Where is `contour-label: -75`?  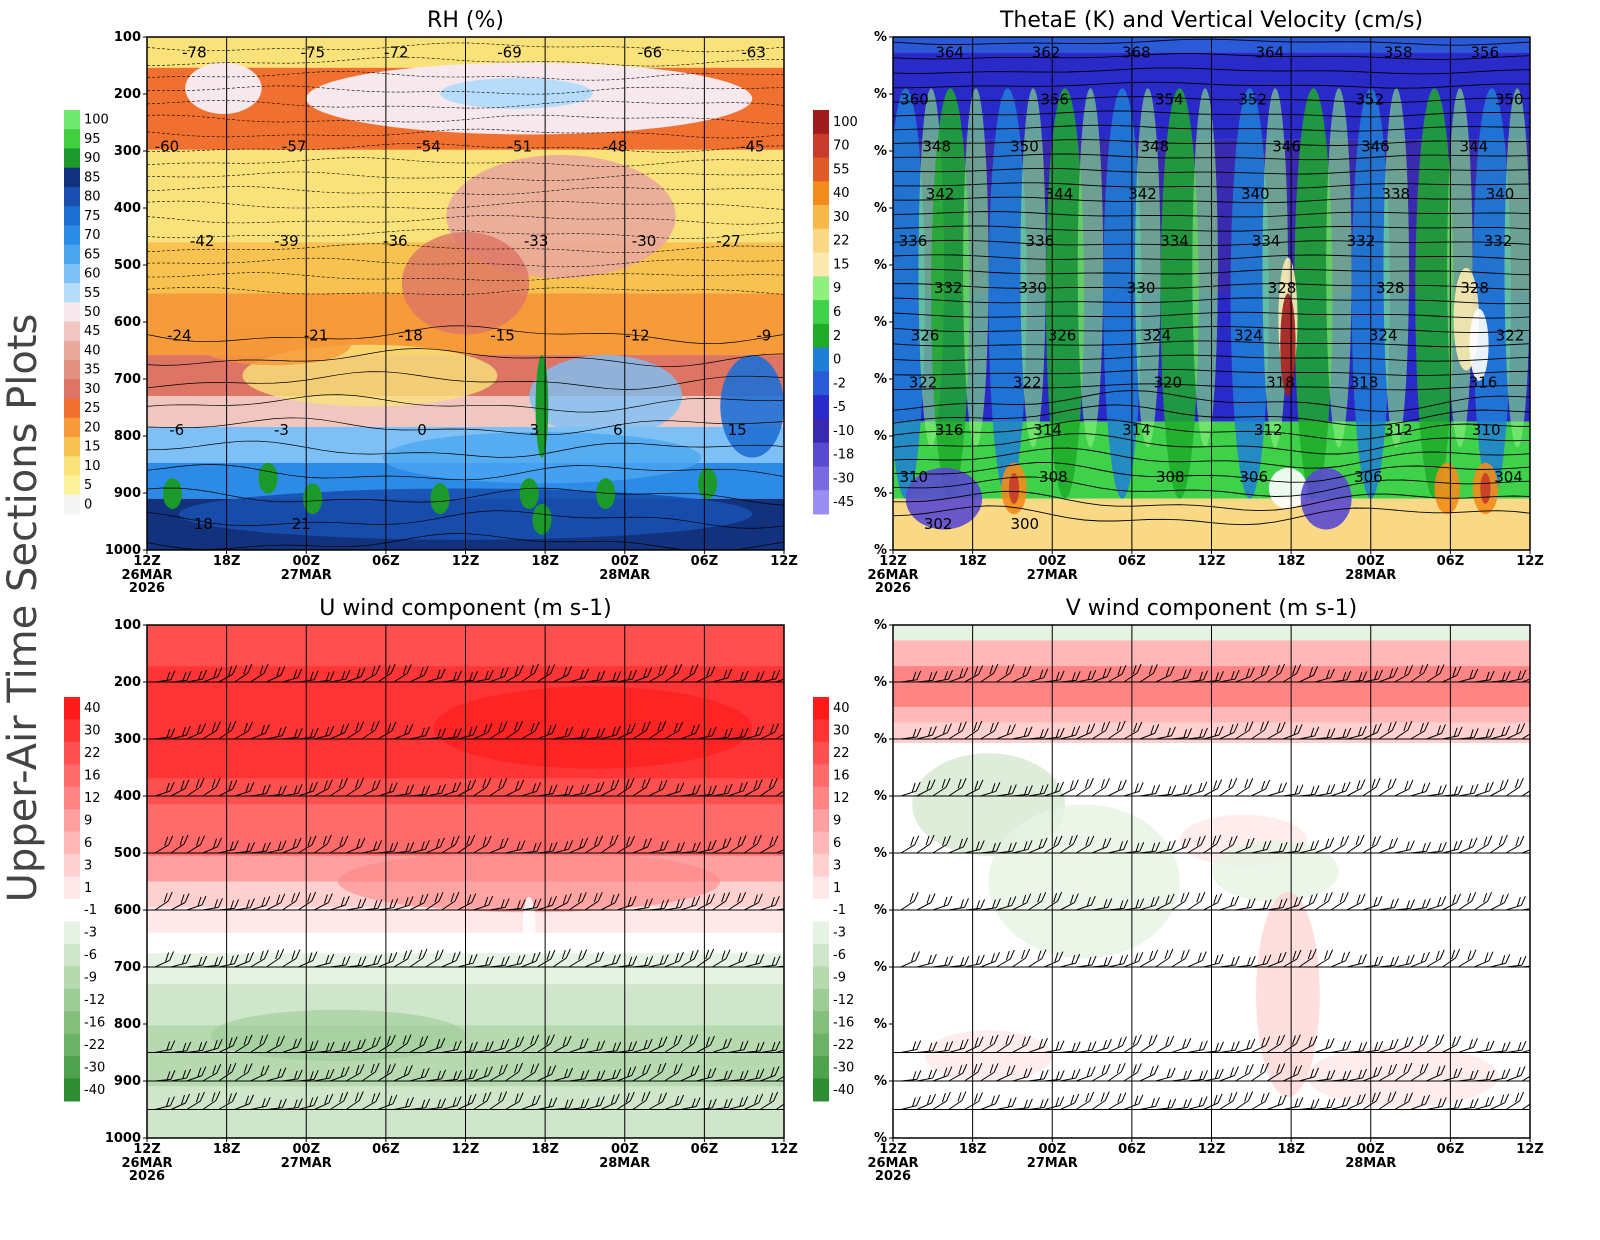 contour-label: -75 is located at coordinates (313, 52).